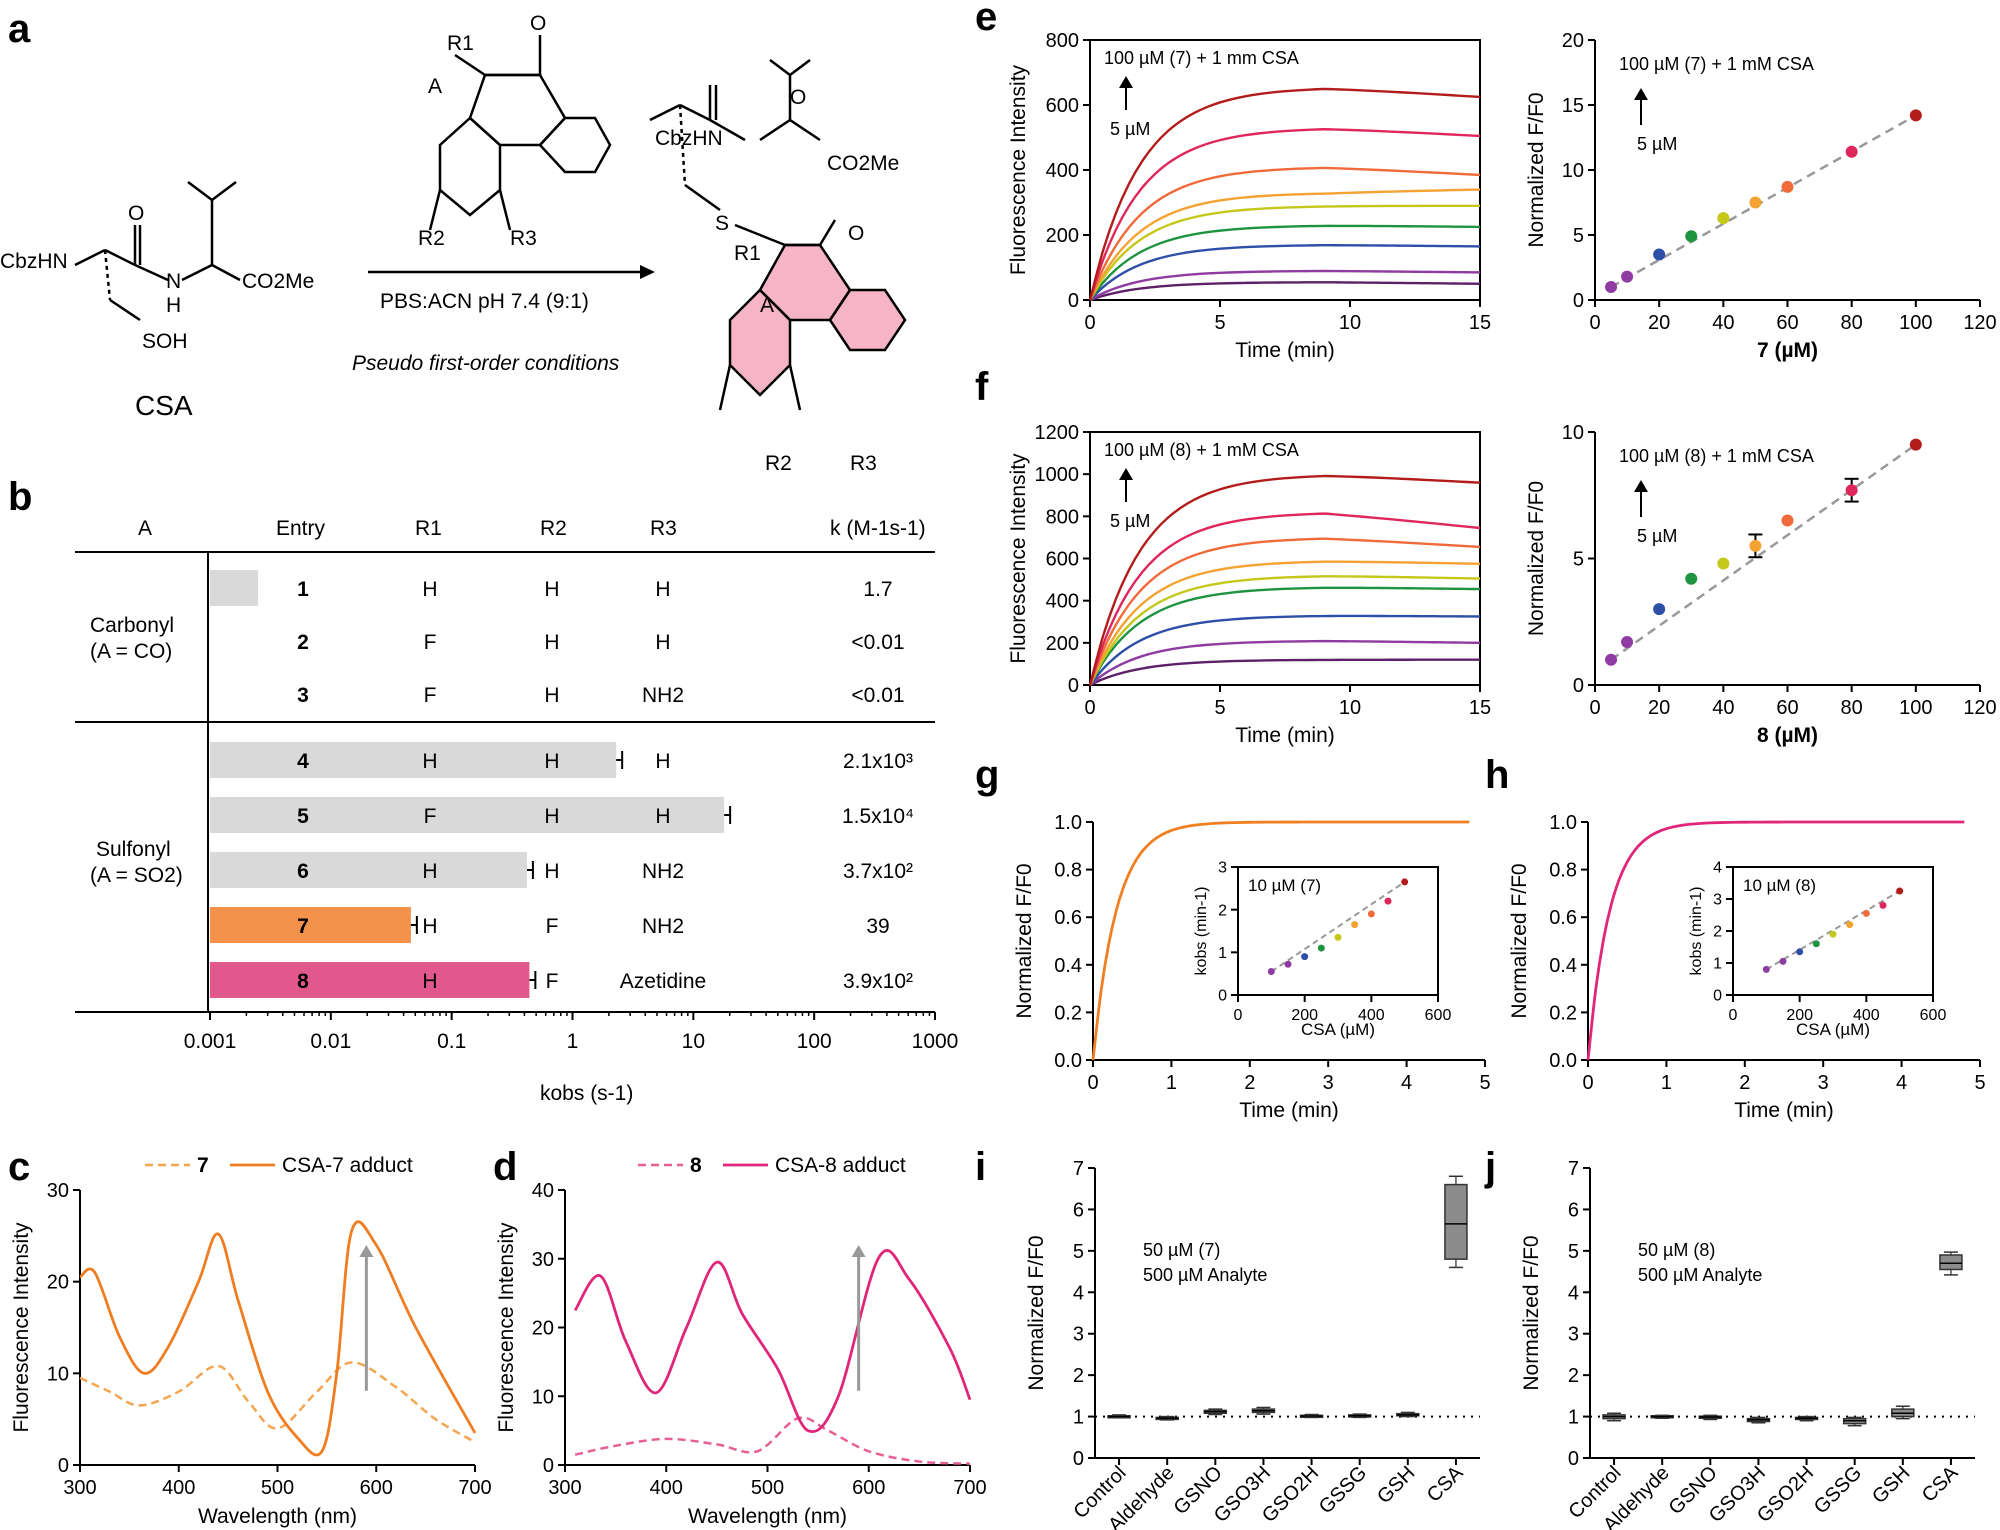 The image size is (2000, 1530). Describe the element at coordinates (1280, 940) in the screenshot. I see `chart-g-trace` at that location.